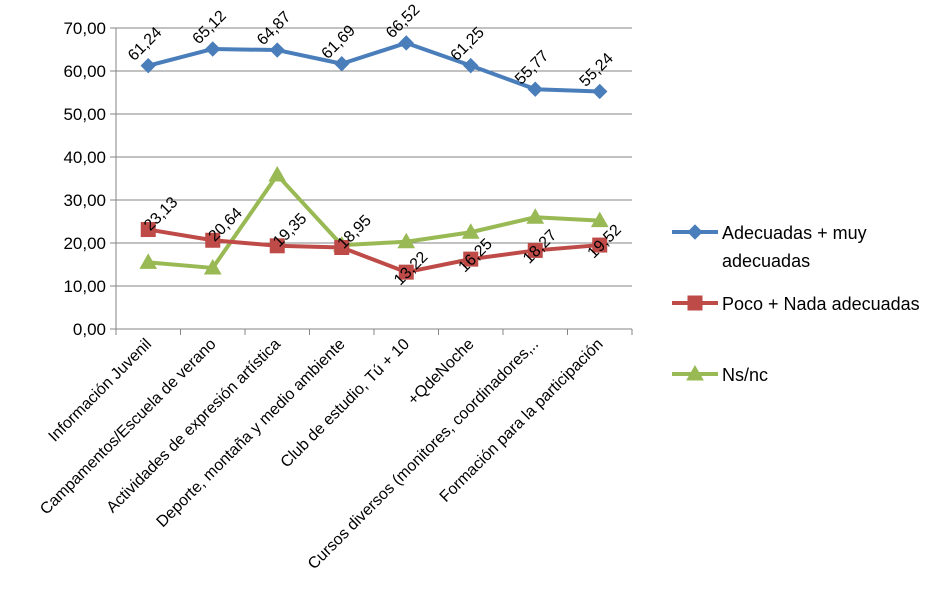 The width and height of the screenshot is (948, 606). What do you see at coordinates (84, 243) in the screenshot?
I see `y-tick-label: 20,00` at bounding box center [84, 243].